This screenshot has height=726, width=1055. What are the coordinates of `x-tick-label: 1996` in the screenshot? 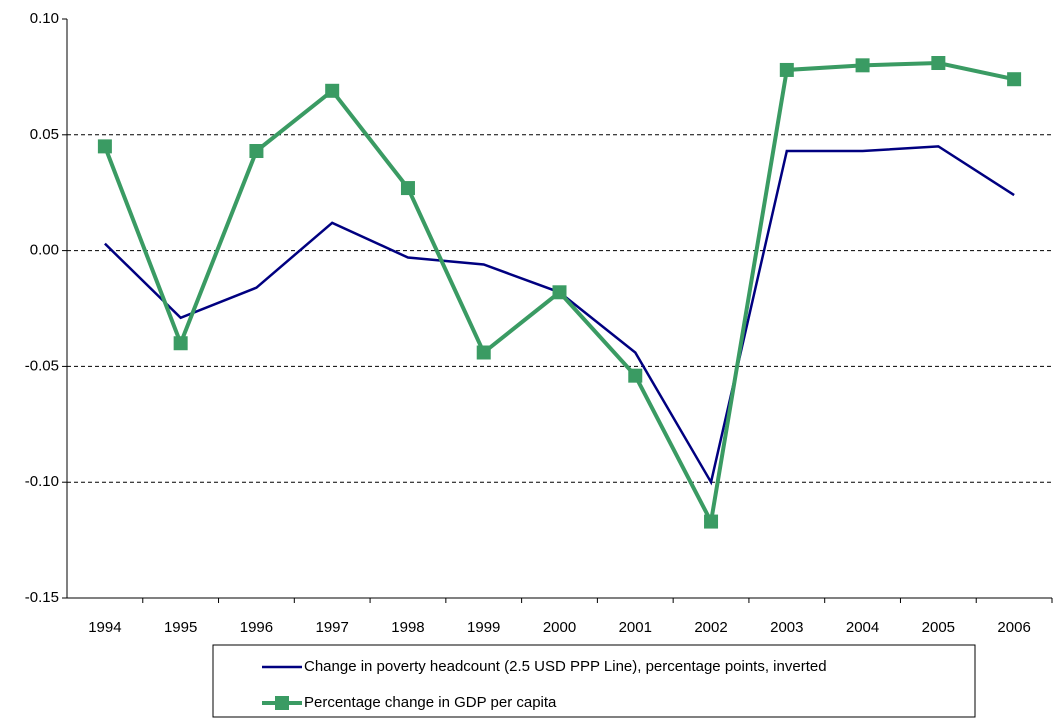 It's located at (256, 627).